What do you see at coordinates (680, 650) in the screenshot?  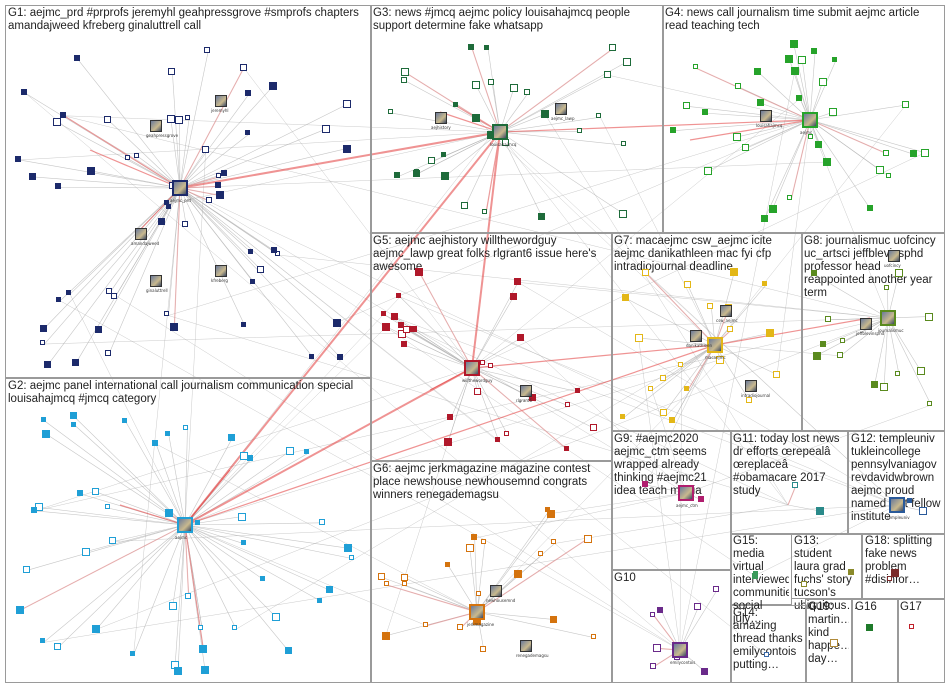 I see `hub-node-g10` at bounding box center [680, 650].